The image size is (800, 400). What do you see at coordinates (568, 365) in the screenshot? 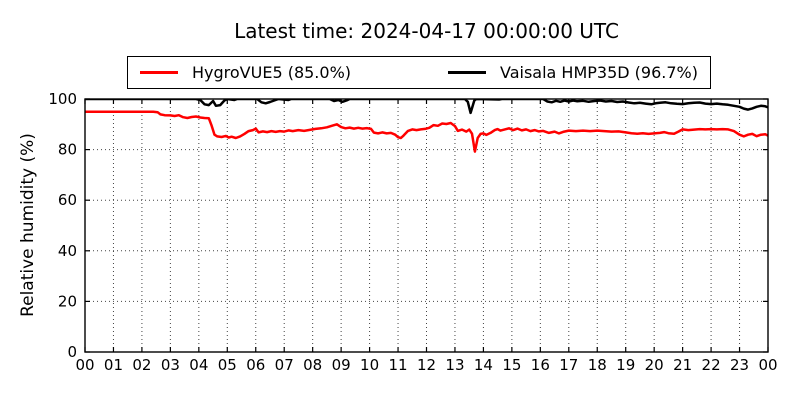
I see `x-tick-label: 17` at bounding box center [568, 365].